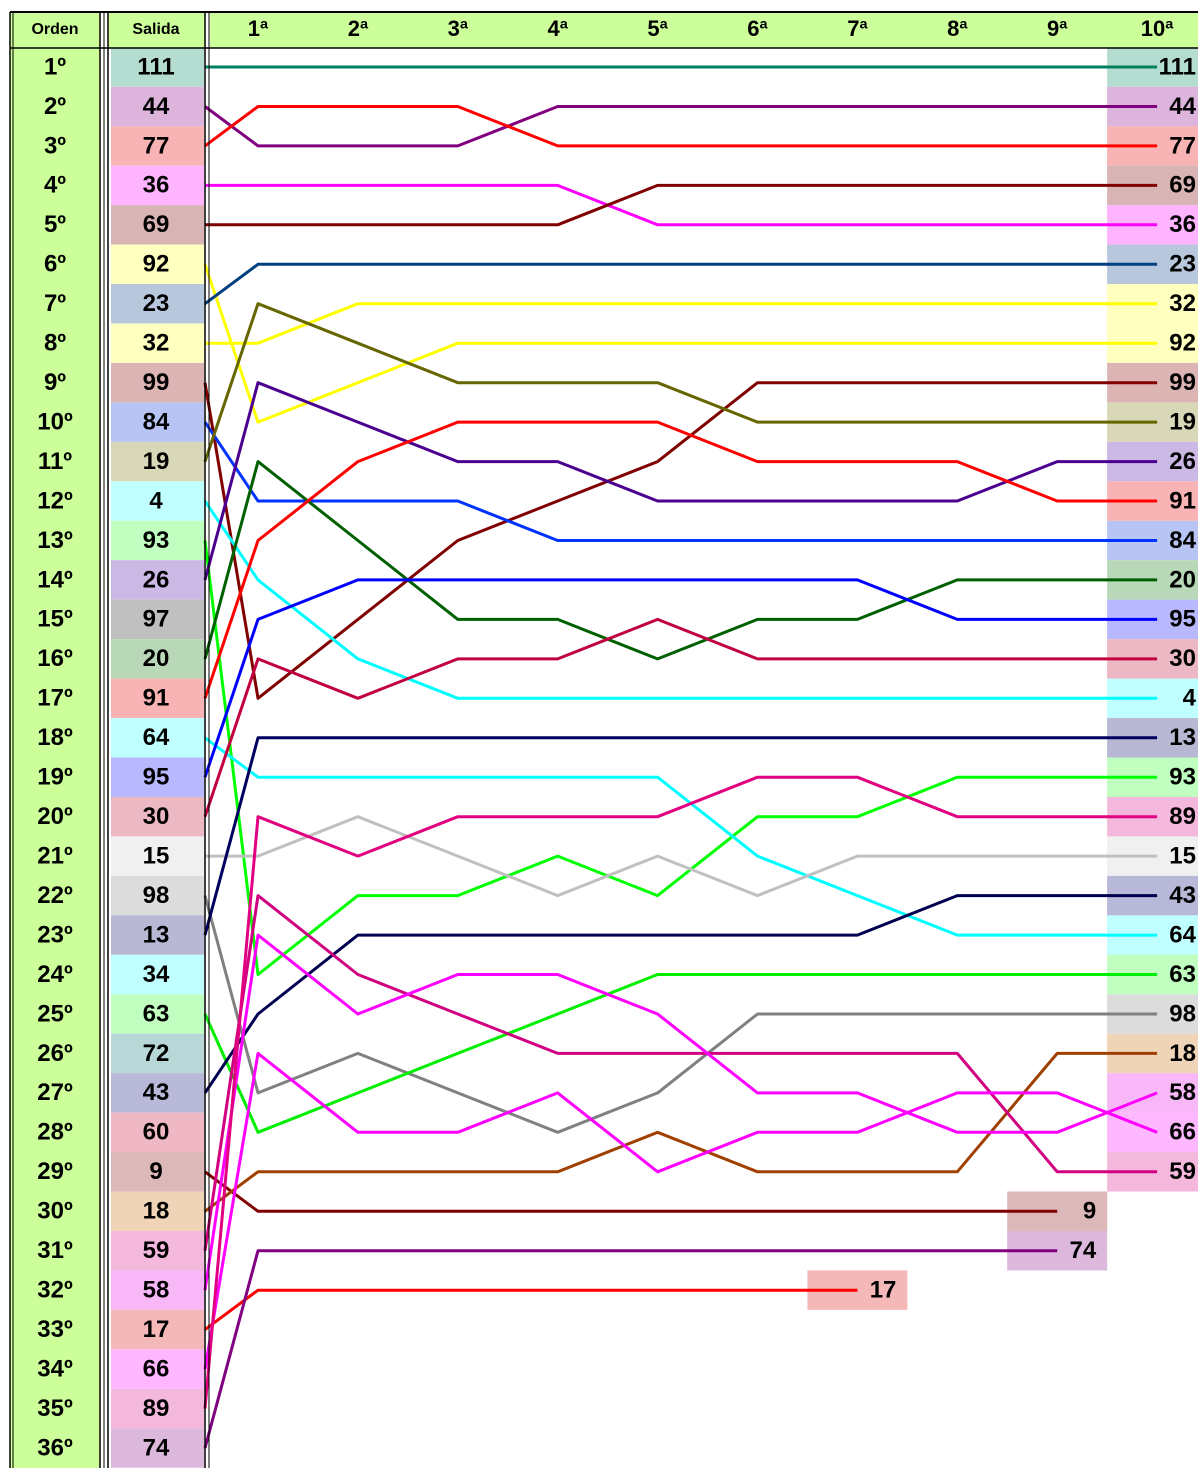 The image size is (1198, 1468). I want to click on rank-label: 34º, so click(55, 1368).